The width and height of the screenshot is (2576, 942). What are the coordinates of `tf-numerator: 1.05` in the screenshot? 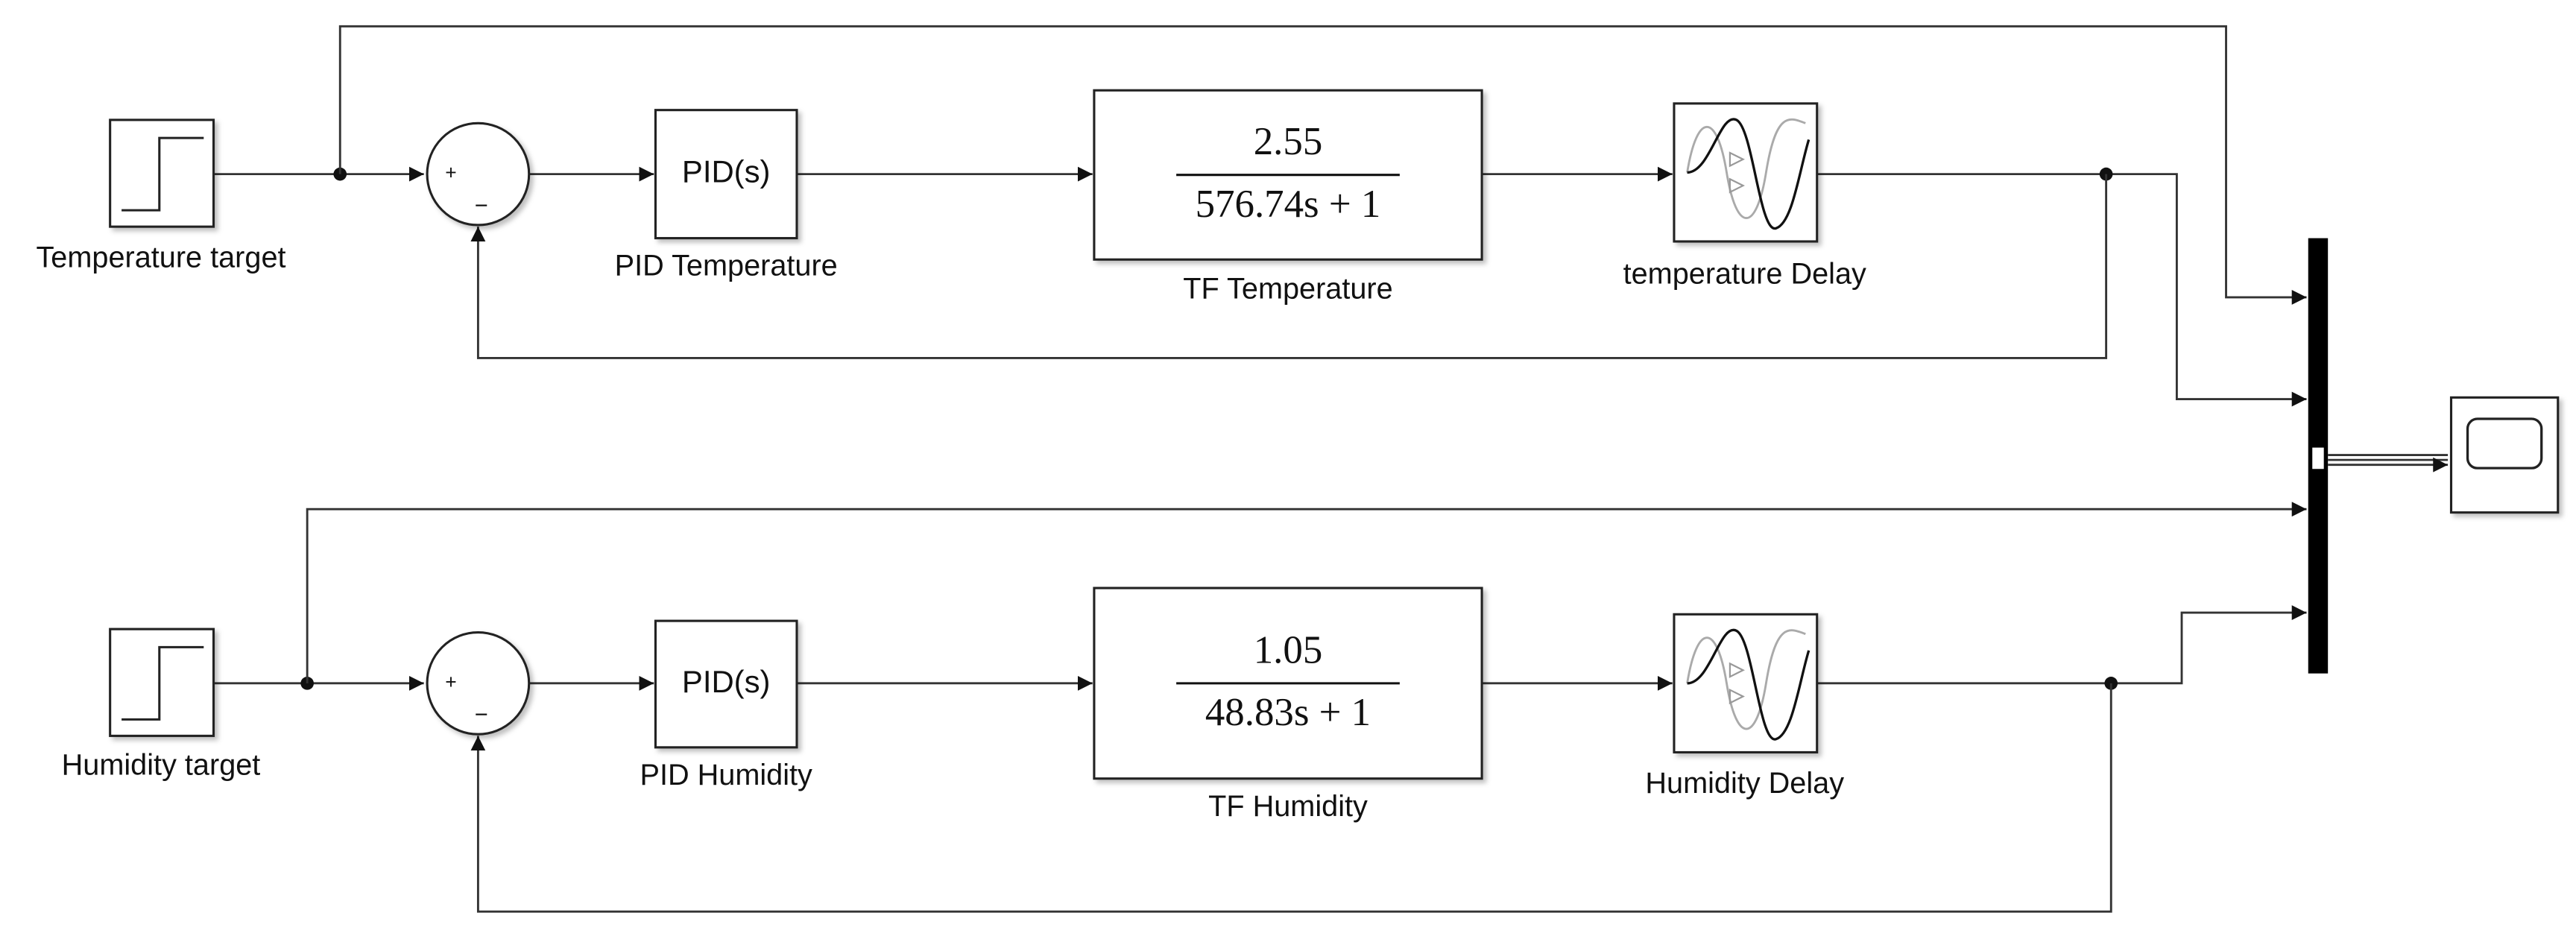 It's located at (1288, 649).